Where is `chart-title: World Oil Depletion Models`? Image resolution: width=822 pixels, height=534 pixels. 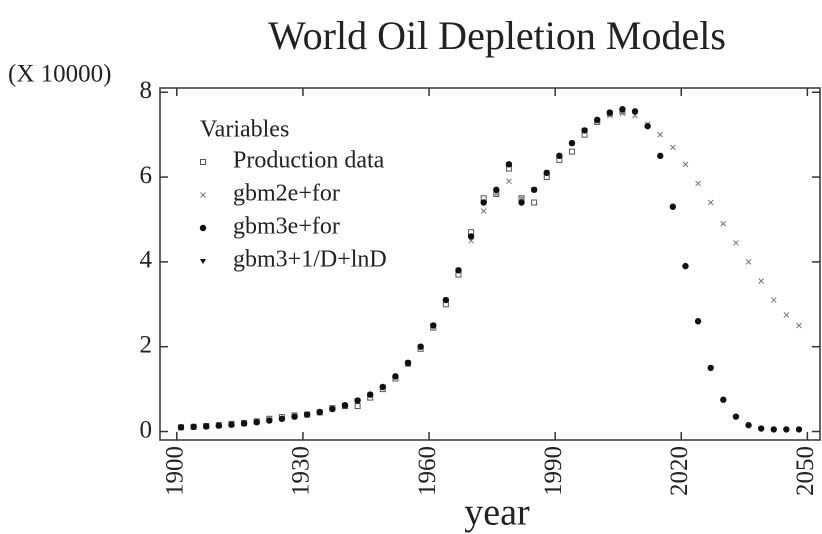 chart-title: World Oil Depletion Models is located at coordinates (497, 35).